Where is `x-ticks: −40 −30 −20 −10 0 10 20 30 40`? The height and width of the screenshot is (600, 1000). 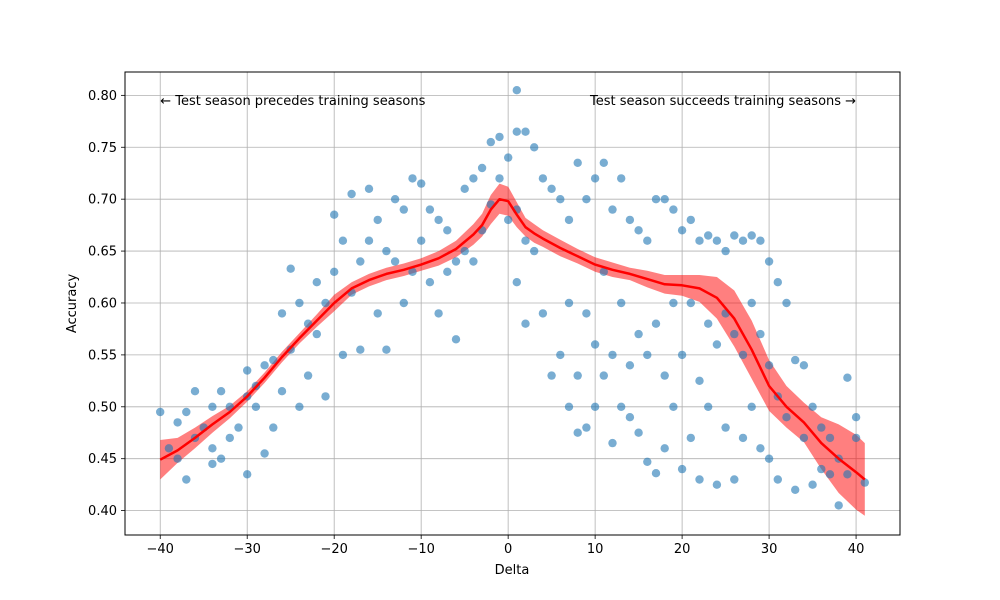
x-ticks: −40 −30 −20 −10 0 10 20 30 40 is located at coordinates (505, 546).